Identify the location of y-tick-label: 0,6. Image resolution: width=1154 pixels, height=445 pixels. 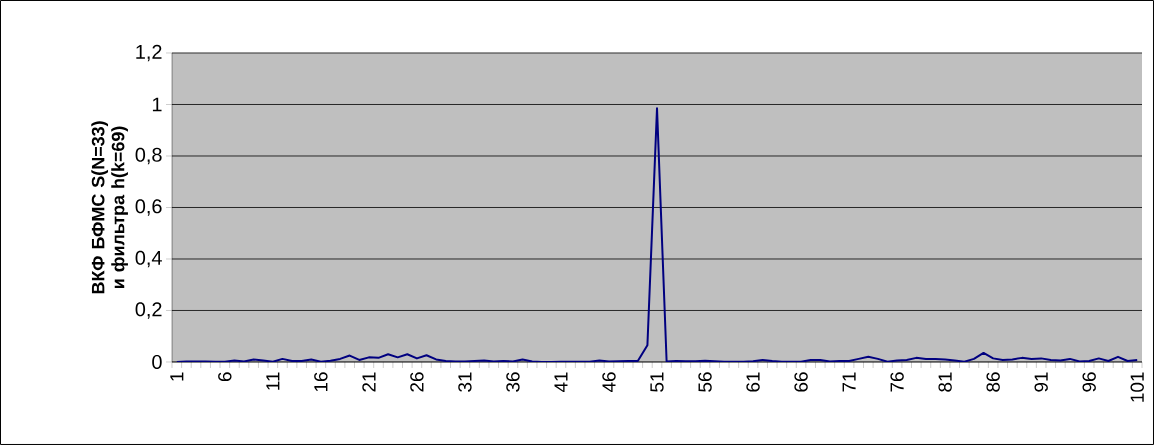
(148, 207).